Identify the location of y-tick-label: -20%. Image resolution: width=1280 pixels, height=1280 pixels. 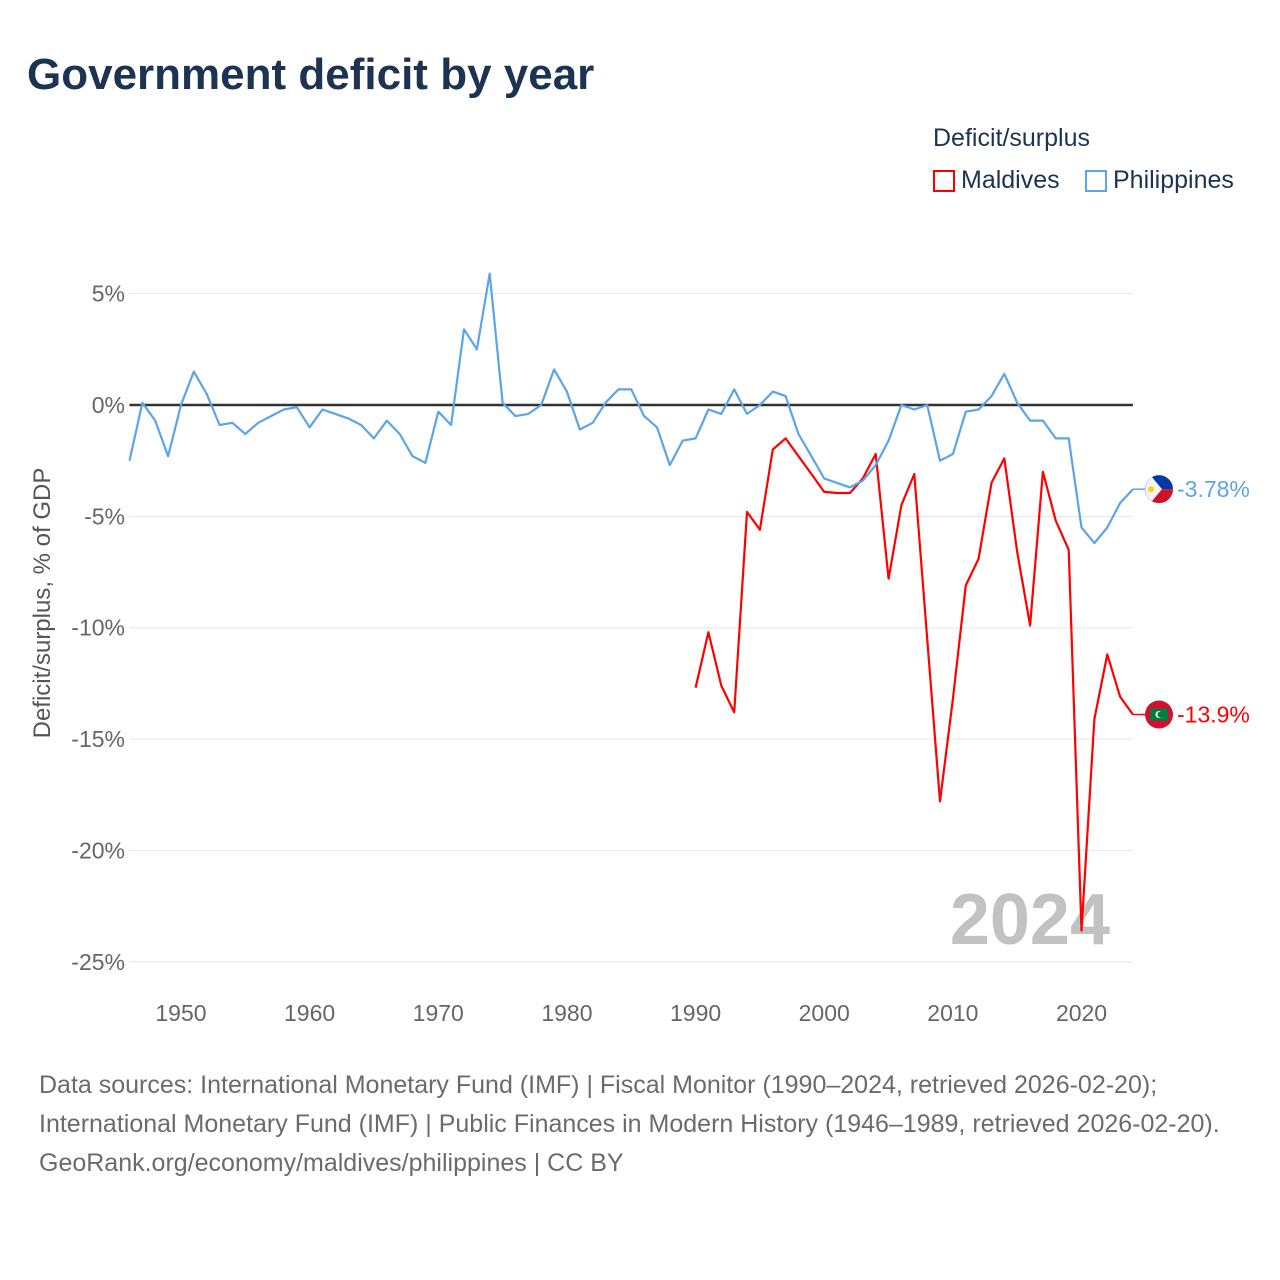
(98, 850).